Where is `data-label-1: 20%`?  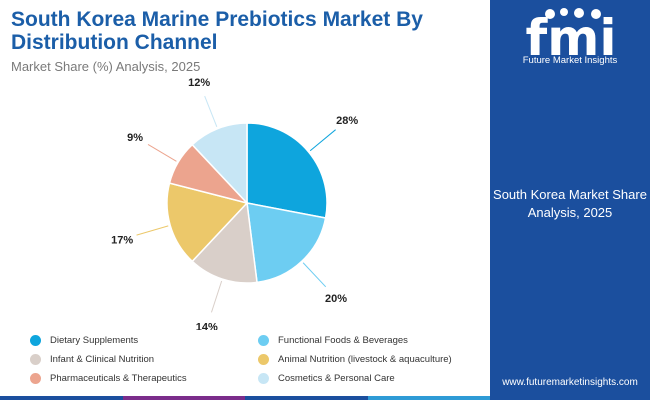
data-label-1: 20% is located at coordinates (336, 299).